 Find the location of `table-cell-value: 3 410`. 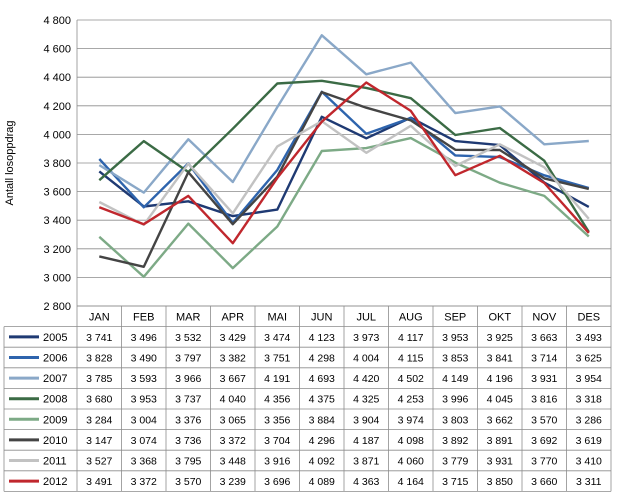

table-cell-value: 3 410 is located at coordinates (589, 462).